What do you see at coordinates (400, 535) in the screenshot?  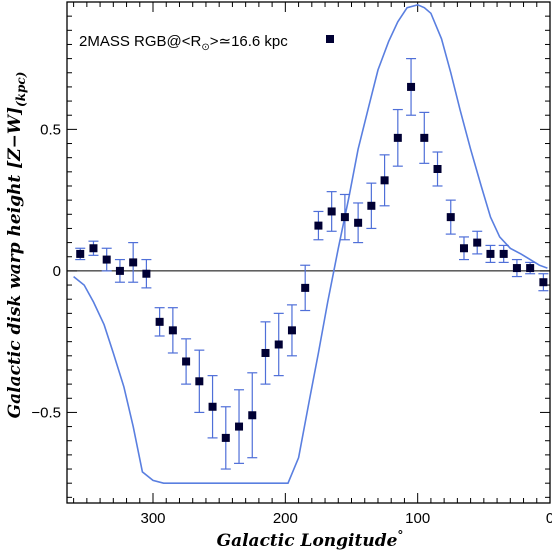 I see `x-axis-title-degree: °` at bounding box center [400, 535].